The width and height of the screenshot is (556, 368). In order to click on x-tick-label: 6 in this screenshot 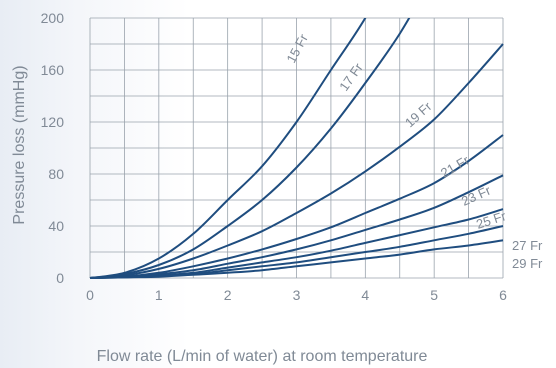, I will do `click(503, 295)`.